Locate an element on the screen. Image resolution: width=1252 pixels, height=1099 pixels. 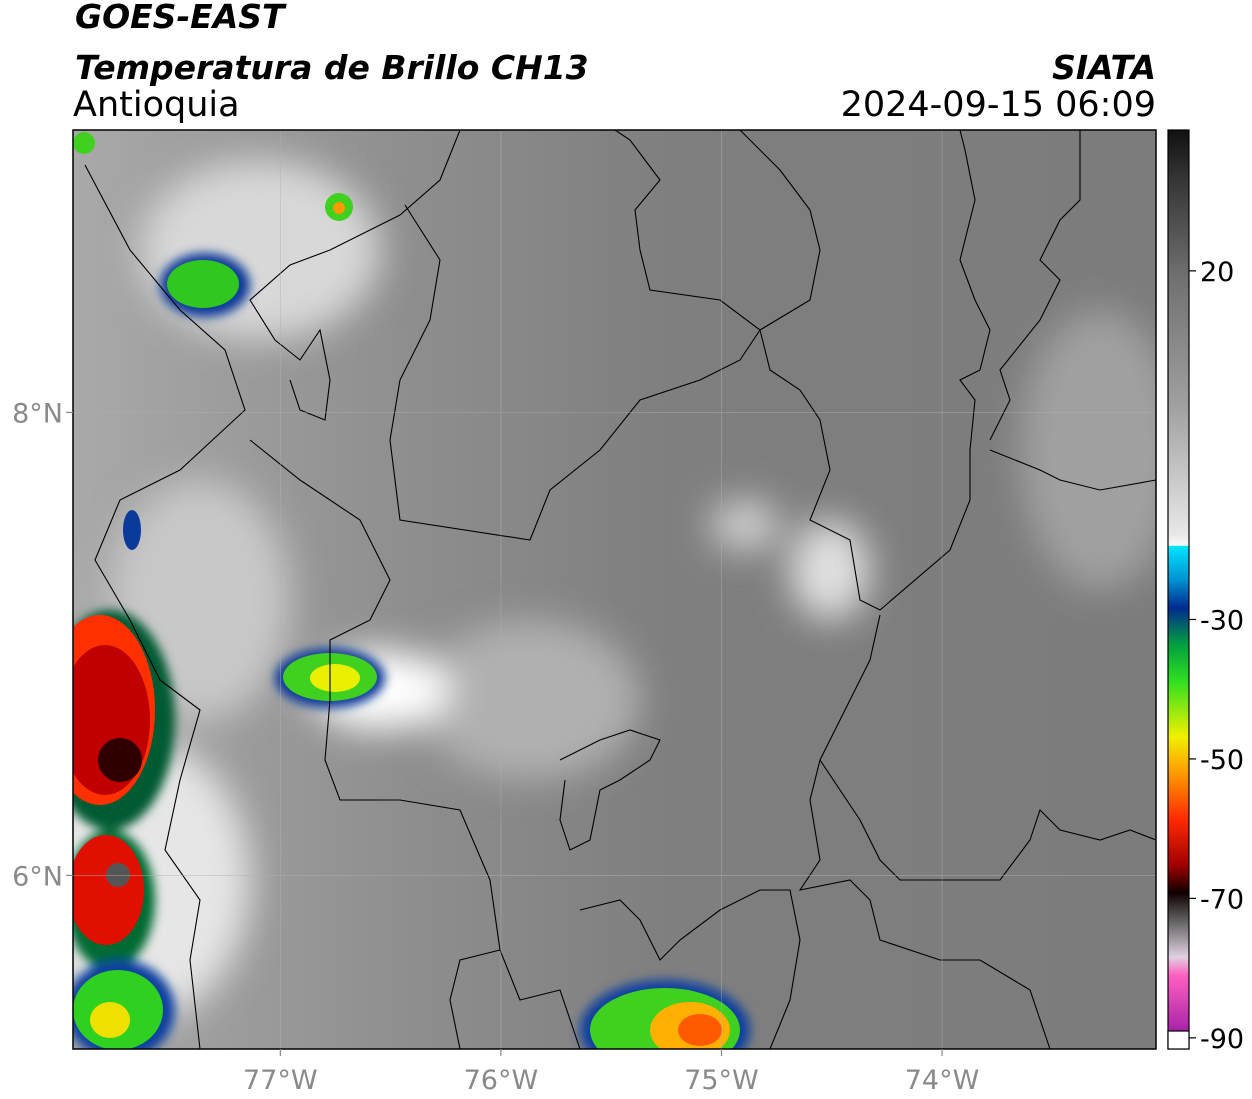
colorbar is located at coordinates (1178, 589).